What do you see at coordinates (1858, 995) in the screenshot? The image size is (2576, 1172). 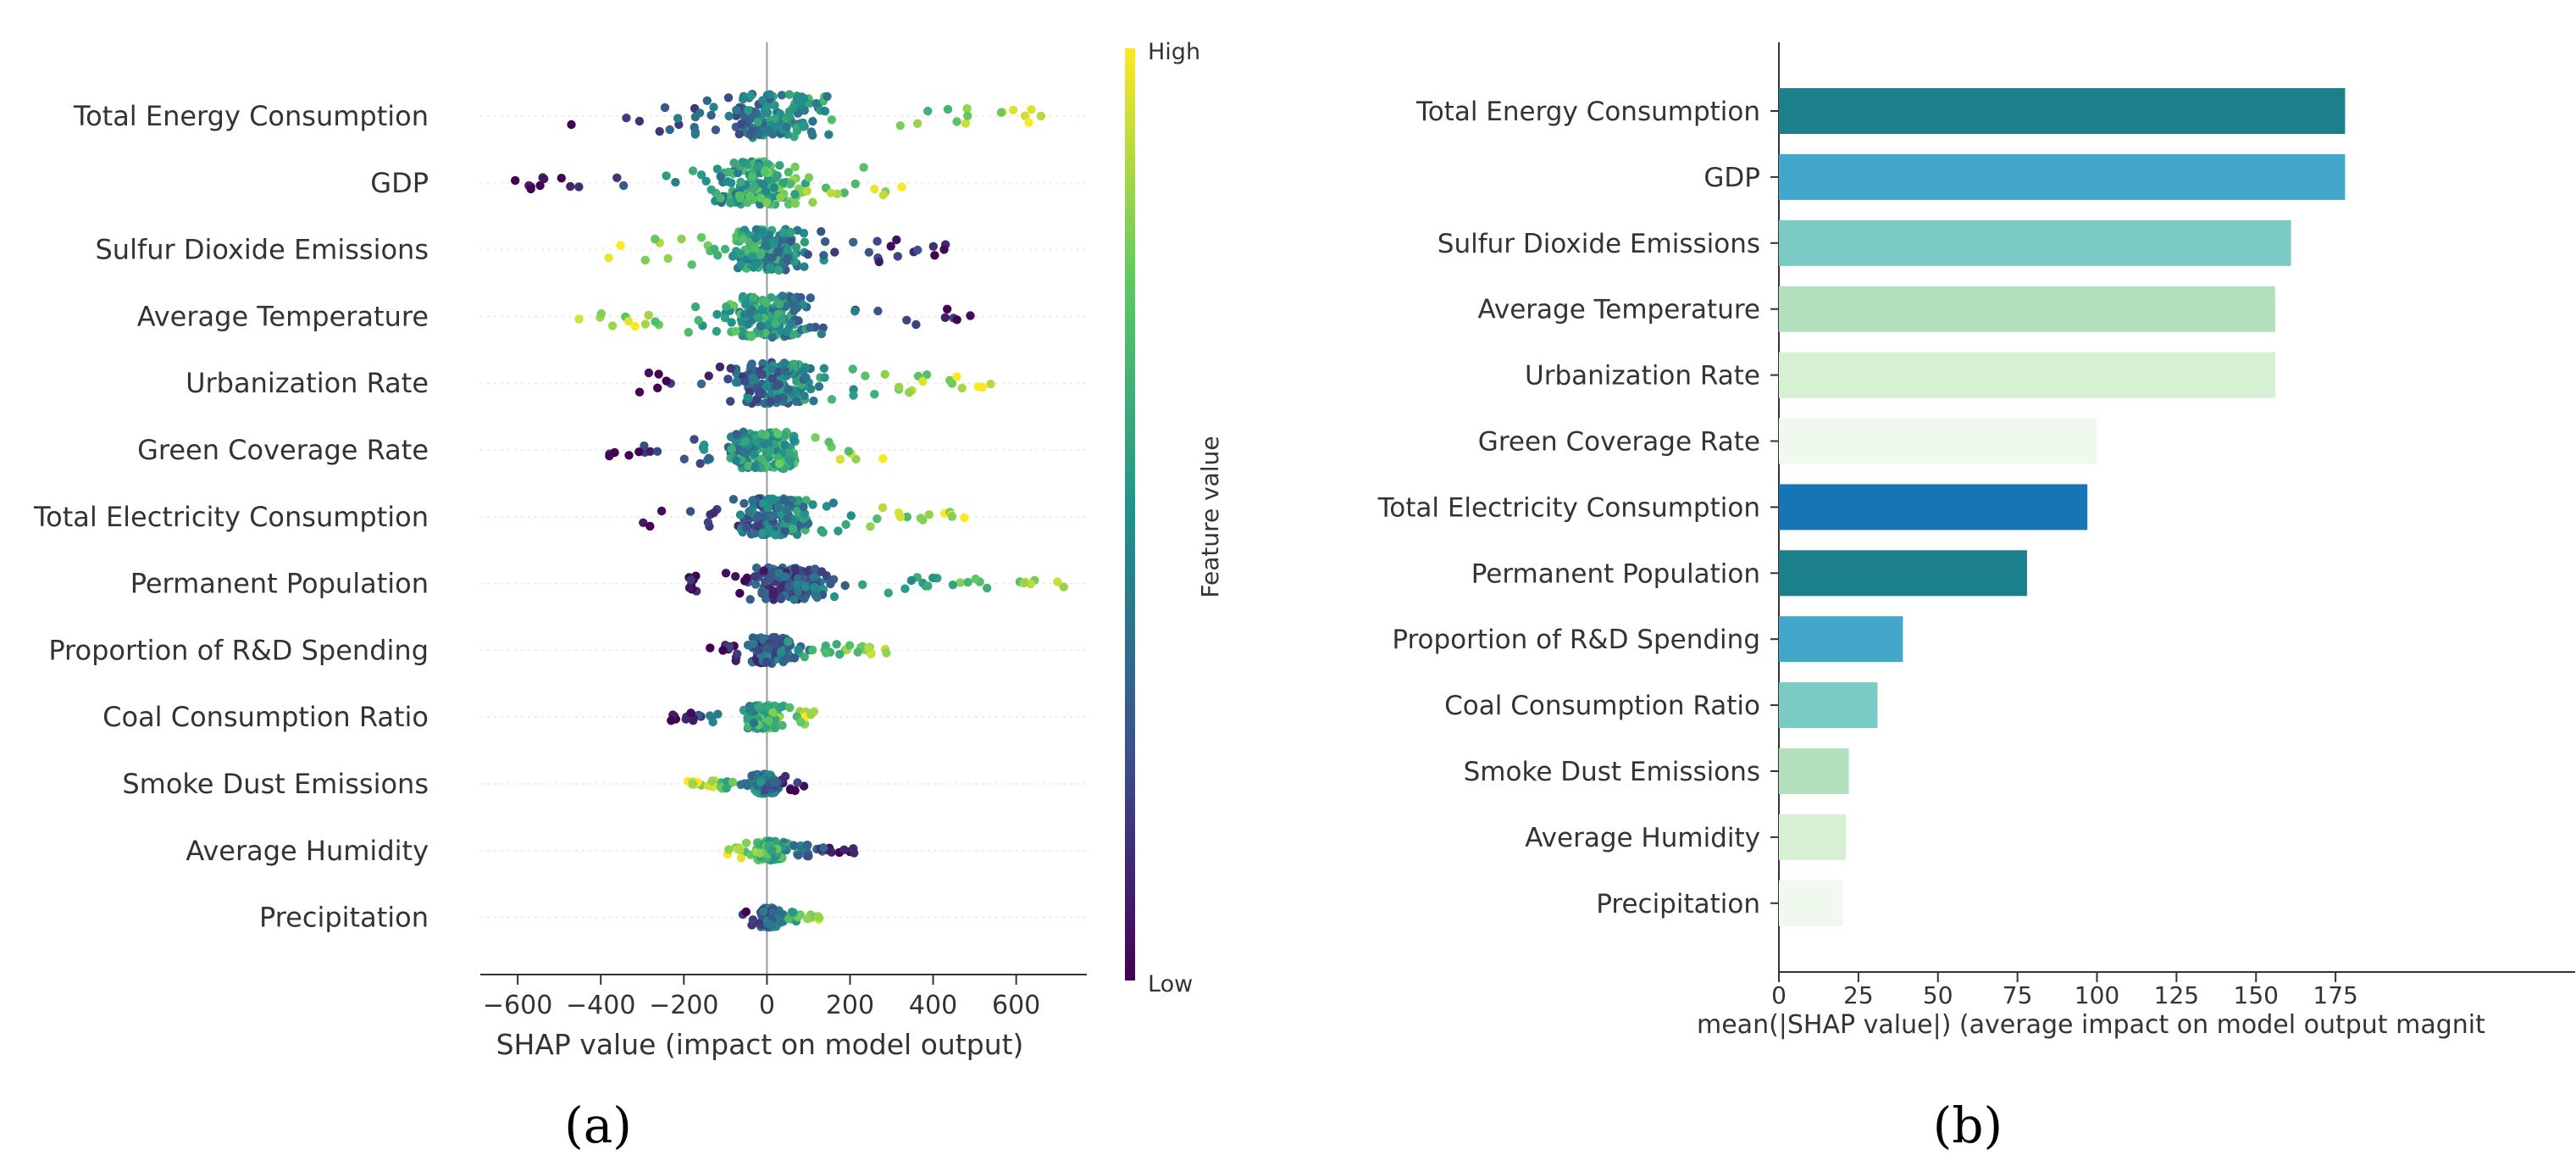 I see `x-tick-label: 25` at bounding box center [1858, 995].